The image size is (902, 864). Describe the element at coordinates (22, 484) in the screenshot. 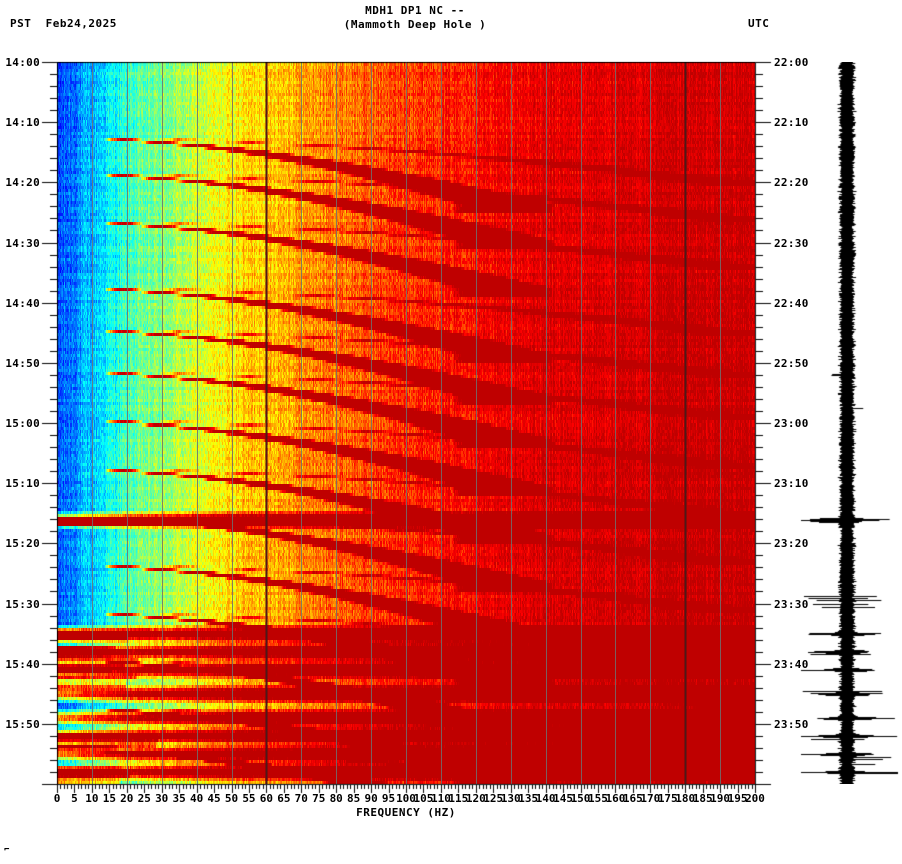

I see `left-time-tick-label: 15:10` at that location.